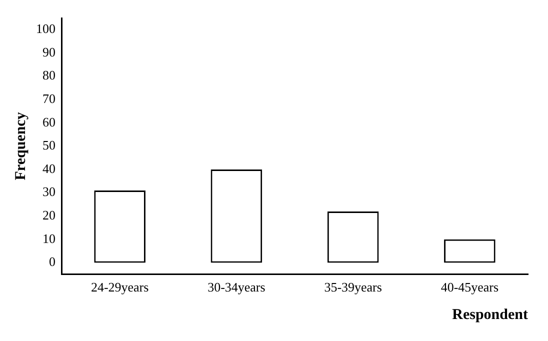 Image resolution: width=548 pixels, height=341 pixels. Describe the element at coordinates (49, 238) in the screenshot. I see `y-tick-label: 10` at that location.